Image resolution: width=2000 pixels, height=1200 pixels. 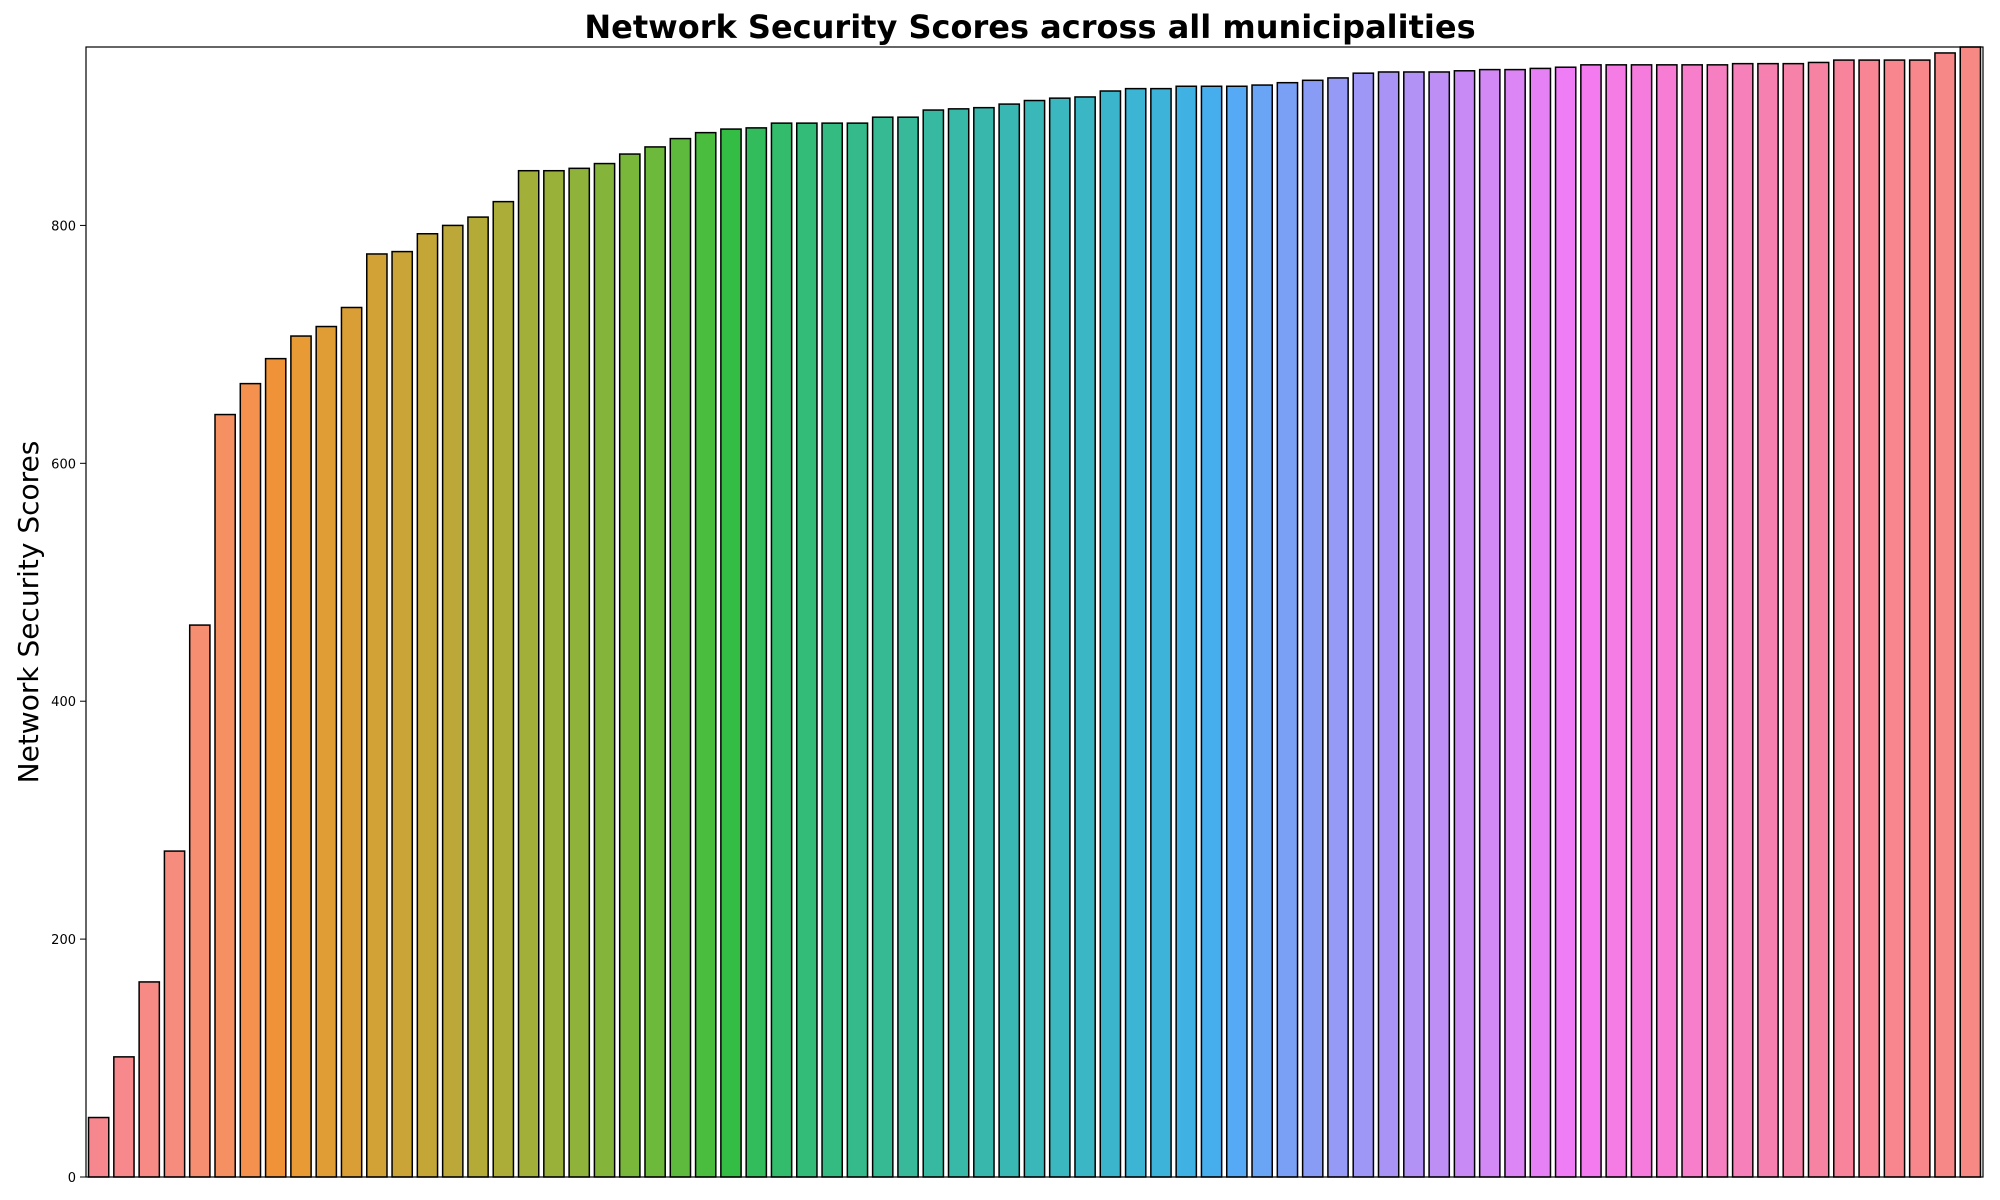 What do you see at coordinates (72, 1178) in the screenshot?
I see `y-tick-label: 0` at bounding box center [72, 1178].